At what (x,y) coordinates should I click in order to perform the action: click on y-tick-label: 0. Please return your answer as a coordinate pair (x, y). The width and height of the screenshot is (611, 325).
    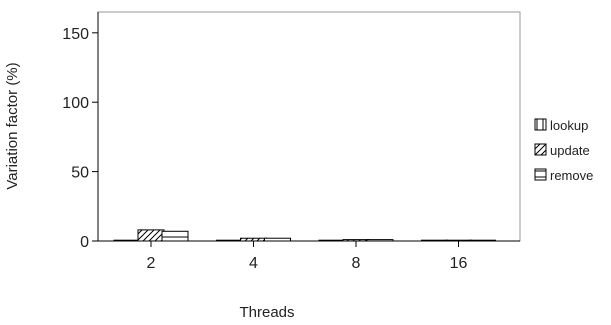
    Looking at the image, I should click on (84, 242).